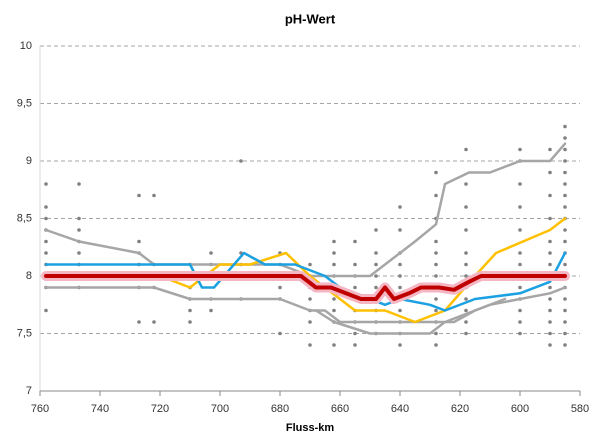  What do you see at coordinates (26, 46) in the screenshot?
I see `y-tick-label: 10` at bounding box center [26, 46].